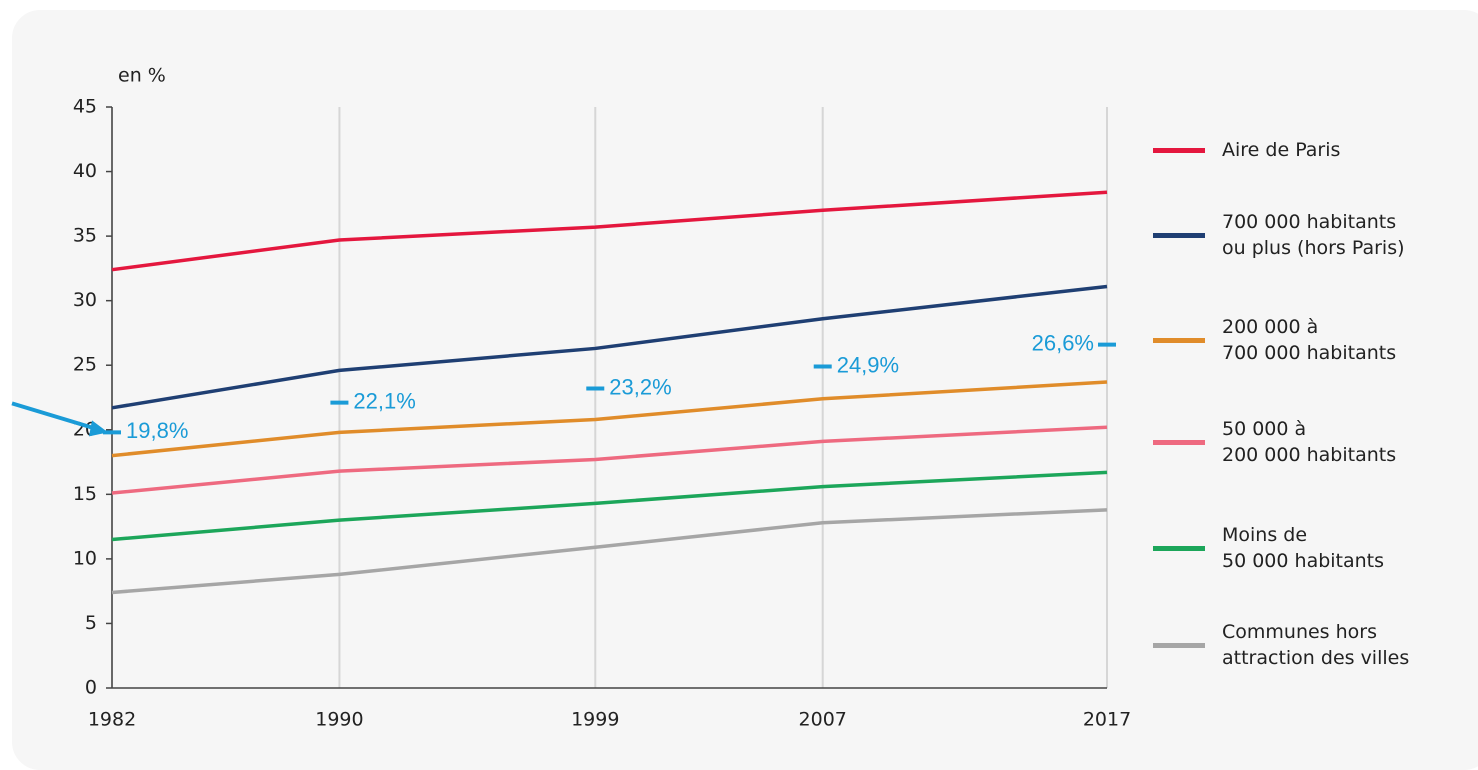 This screenshot has width=1478, height=770. Describe the element at coordinates (595, 720) in the screenshot. I see `x-tick-label: 1999` at that location.